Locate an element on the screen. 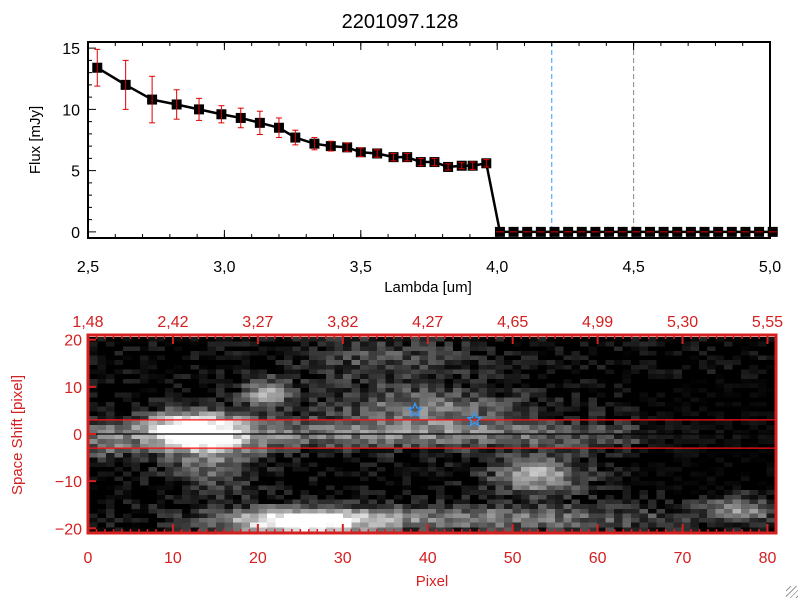 Image resolution: width=800 pixels, height=600 pixels. chart-title: 2201097.128 is located at coordinates (400, 22).